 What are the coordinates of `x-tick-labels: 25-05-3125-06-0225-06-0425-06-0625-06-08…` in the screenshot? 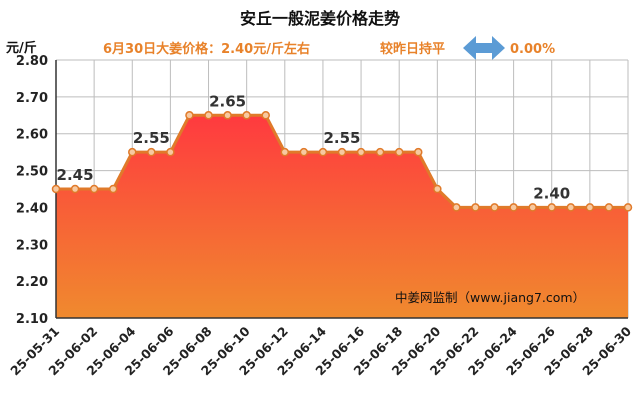 It's located at (320, 350).